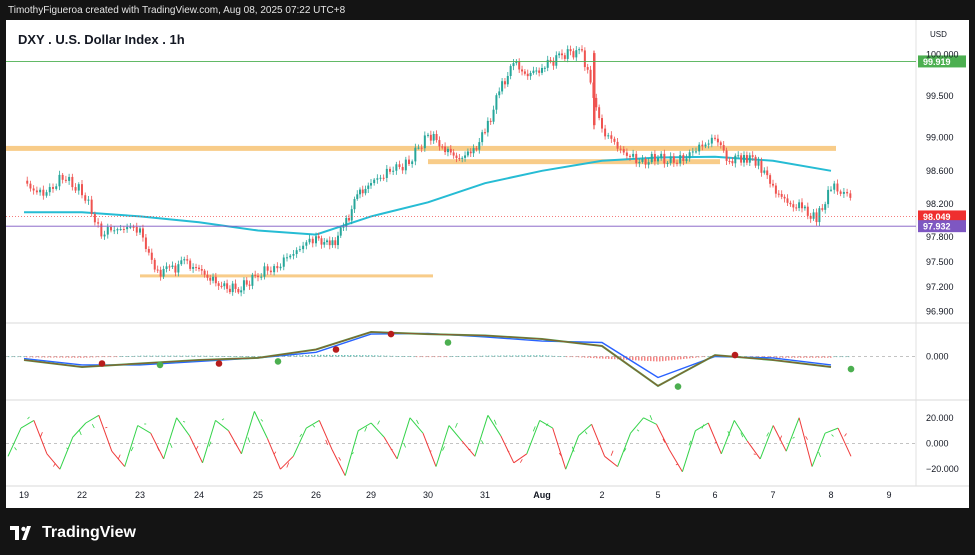  Describe the element at coordinates (940, 312) in the screenshot. I see `price-tick-label: 96.900` at that location.